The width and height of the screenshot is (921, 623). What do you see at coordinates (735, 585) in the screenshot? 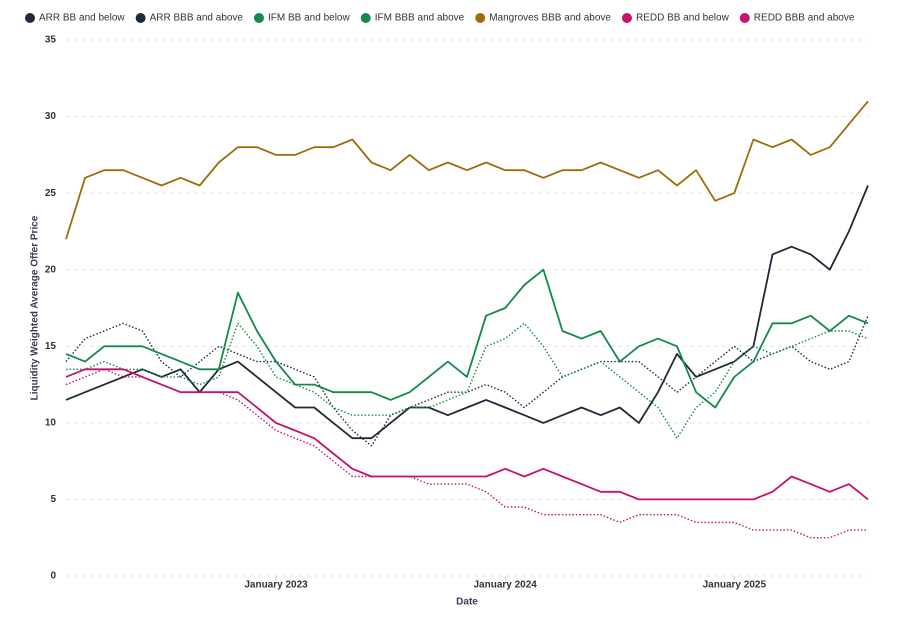
I see `x-tick-label: January 2025` at bounding box center [735, 585].